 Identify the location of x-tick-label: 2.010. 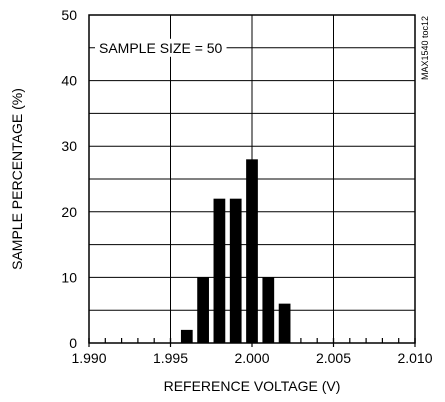
(414, 358).